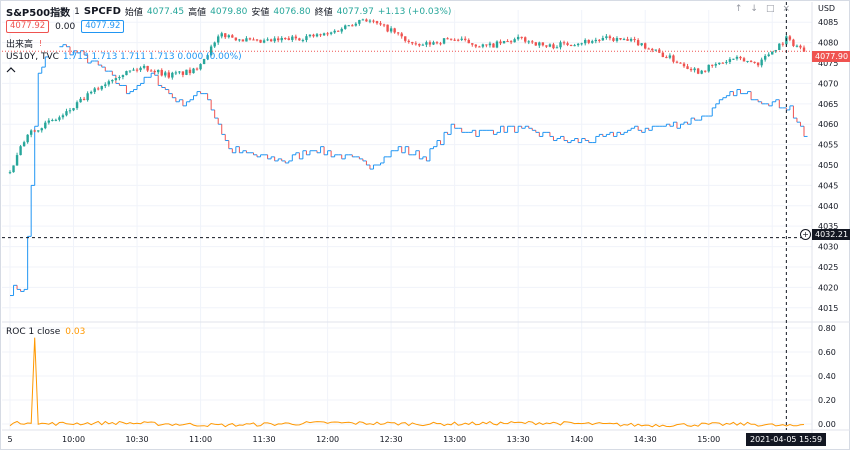 This screenshot has width=850, height=450. I want to click on main-price-tag: 4077.92, so click(28, 26).